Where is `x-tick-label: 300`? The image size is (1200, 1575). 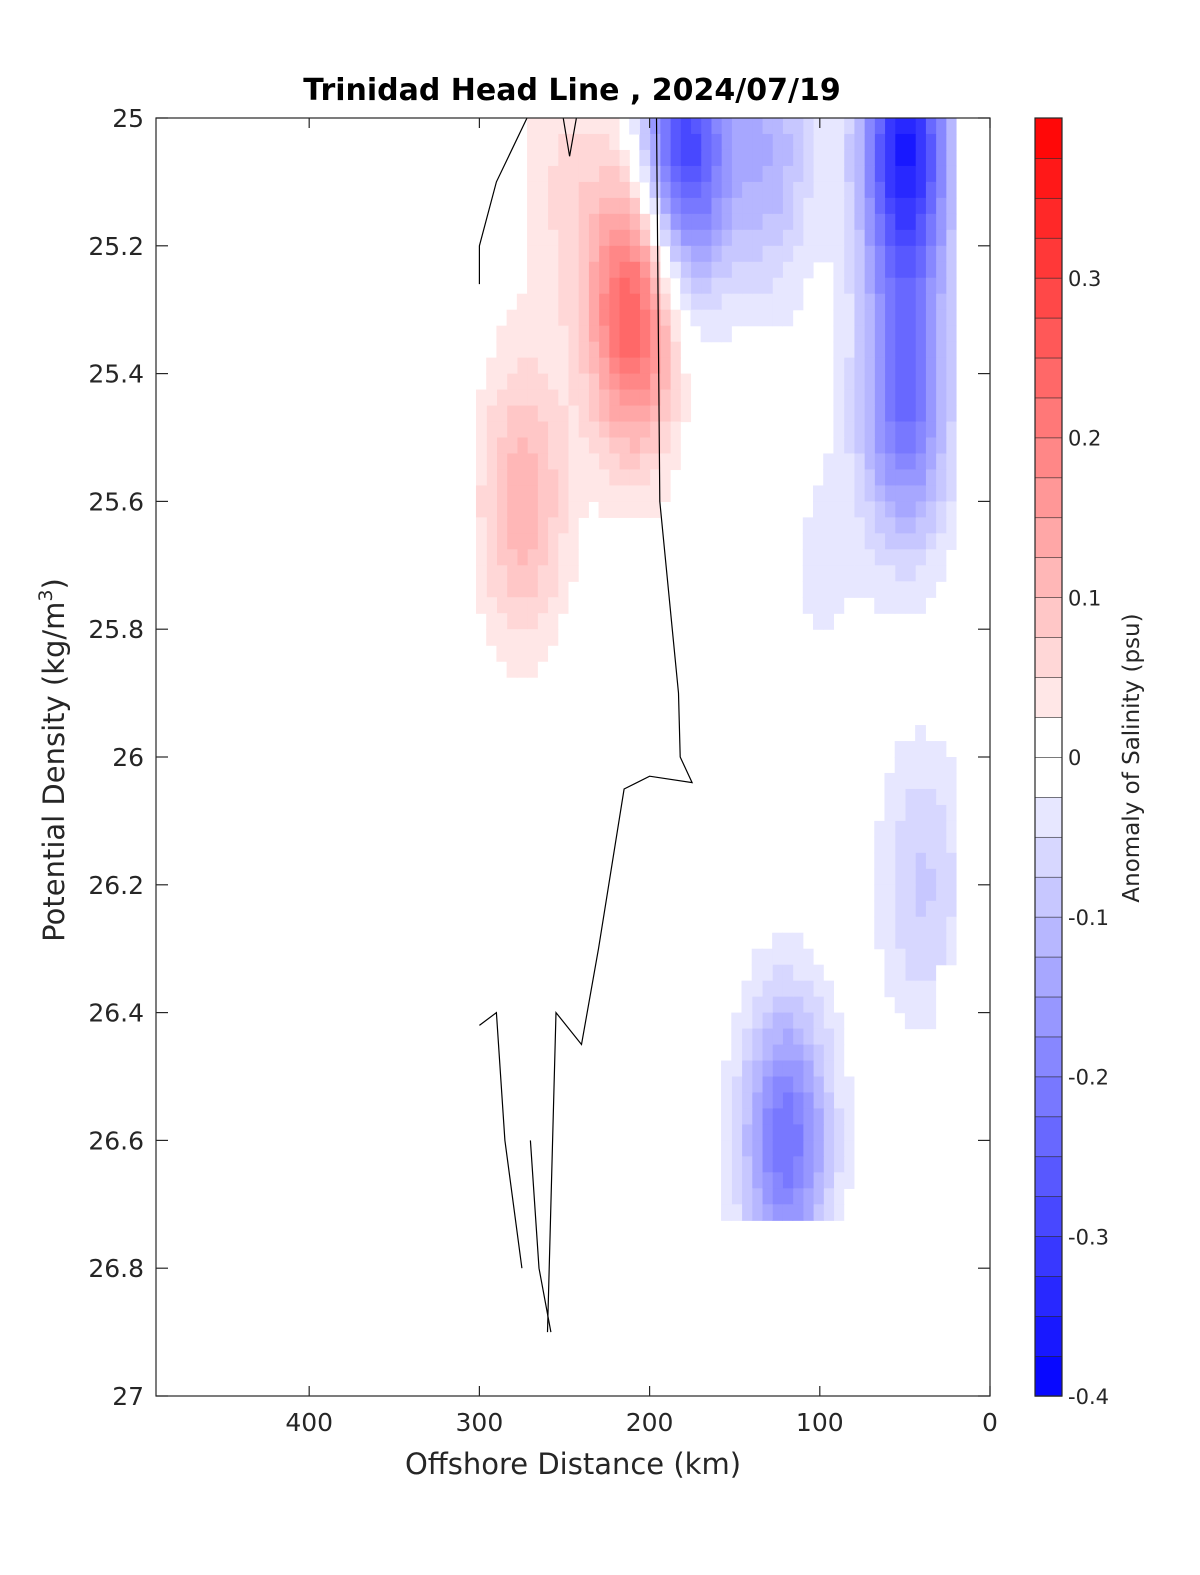 x-tick-label: 300 is located at coordinates (480, 1422).